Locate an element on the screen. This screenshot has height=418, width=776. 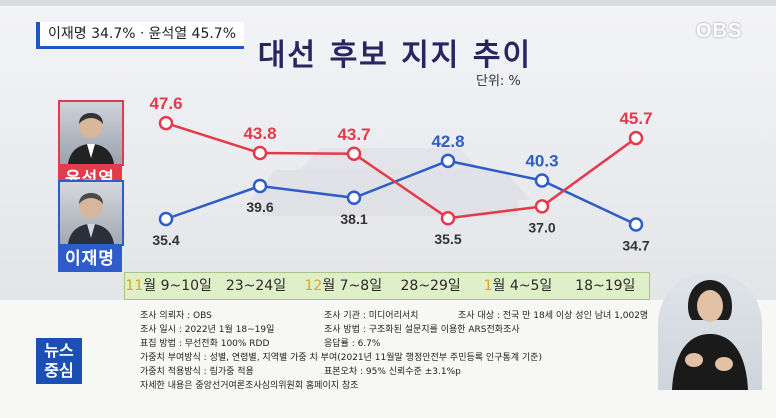
data-label: 34.7 is located at coordinates (635, 246).